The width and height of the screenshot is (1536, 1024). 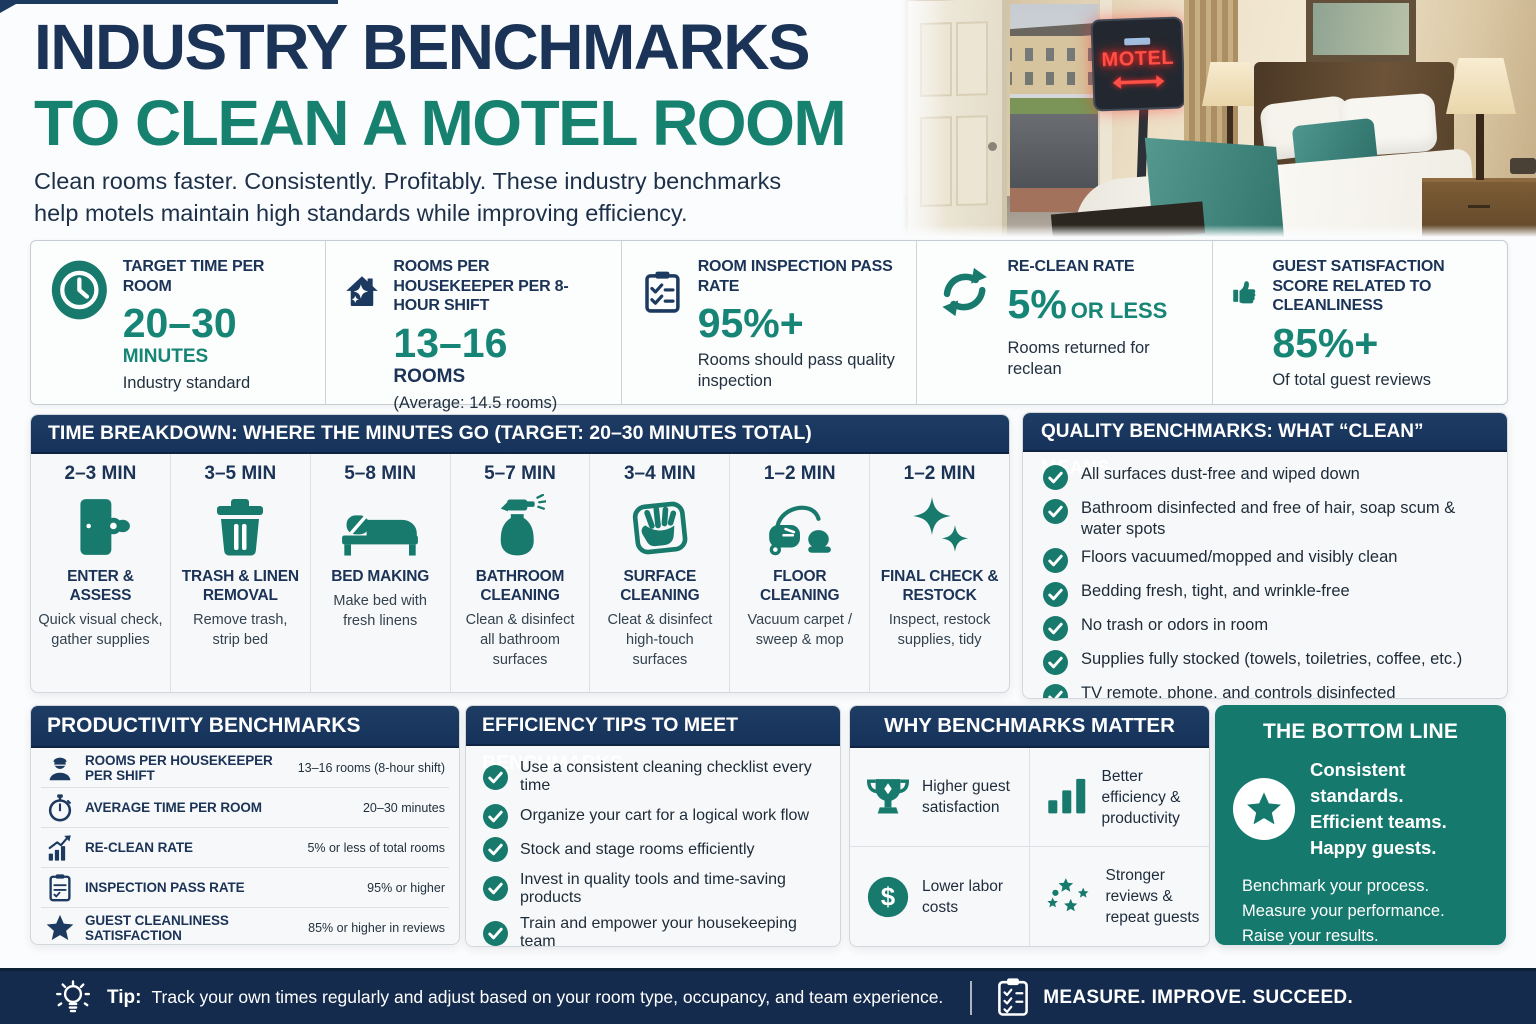 I want to click on vacuum-icon, so click(x=800, y=527).